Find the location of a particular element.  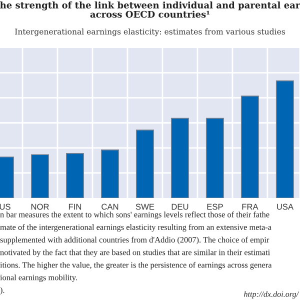

x-tick-label: US is located at coordinates (5, 207).